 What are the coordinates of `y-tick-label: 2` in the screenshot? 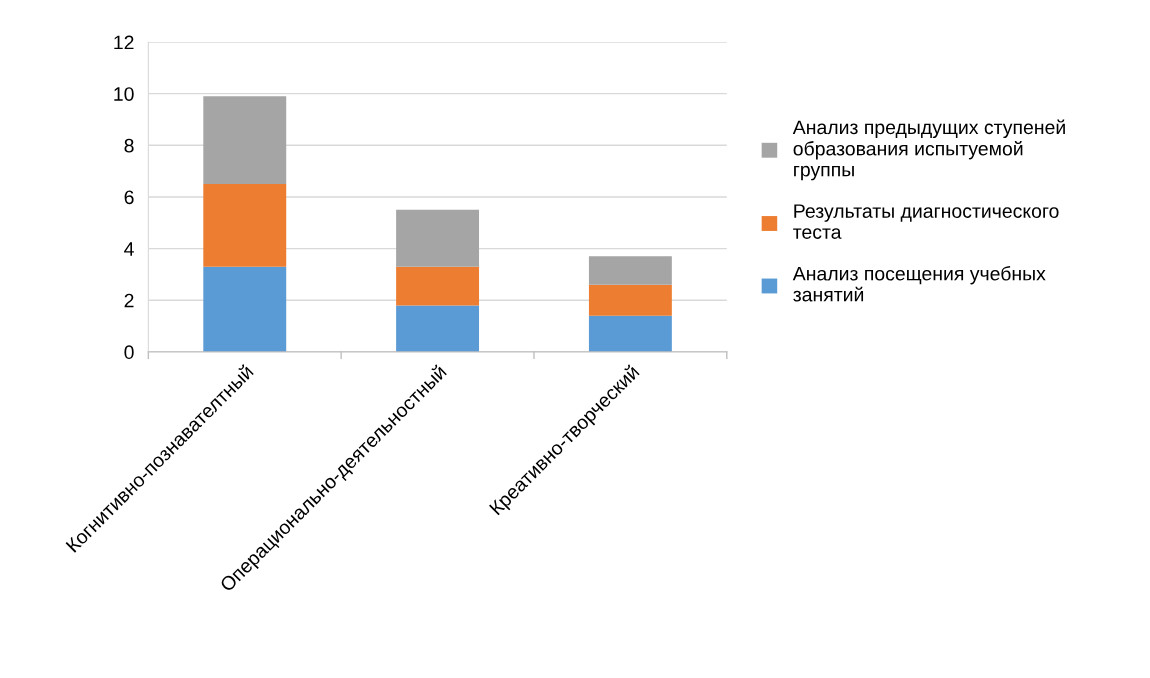 It's located at (129, 300).